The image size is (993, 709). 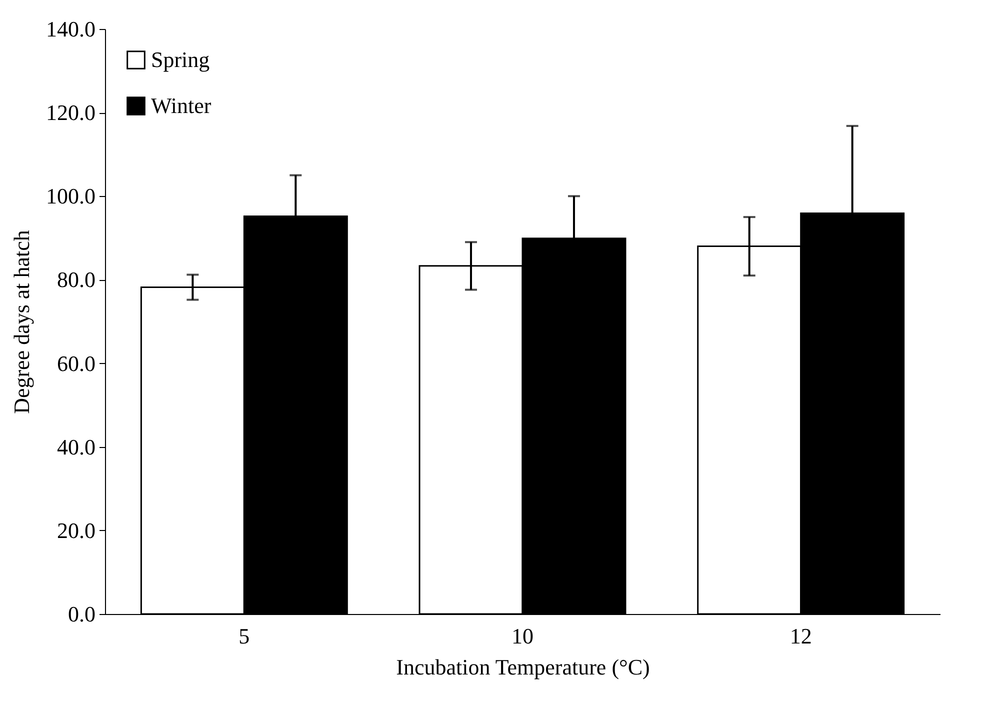 I want to click on legend-label: Winter, so click(x=181, y=105).